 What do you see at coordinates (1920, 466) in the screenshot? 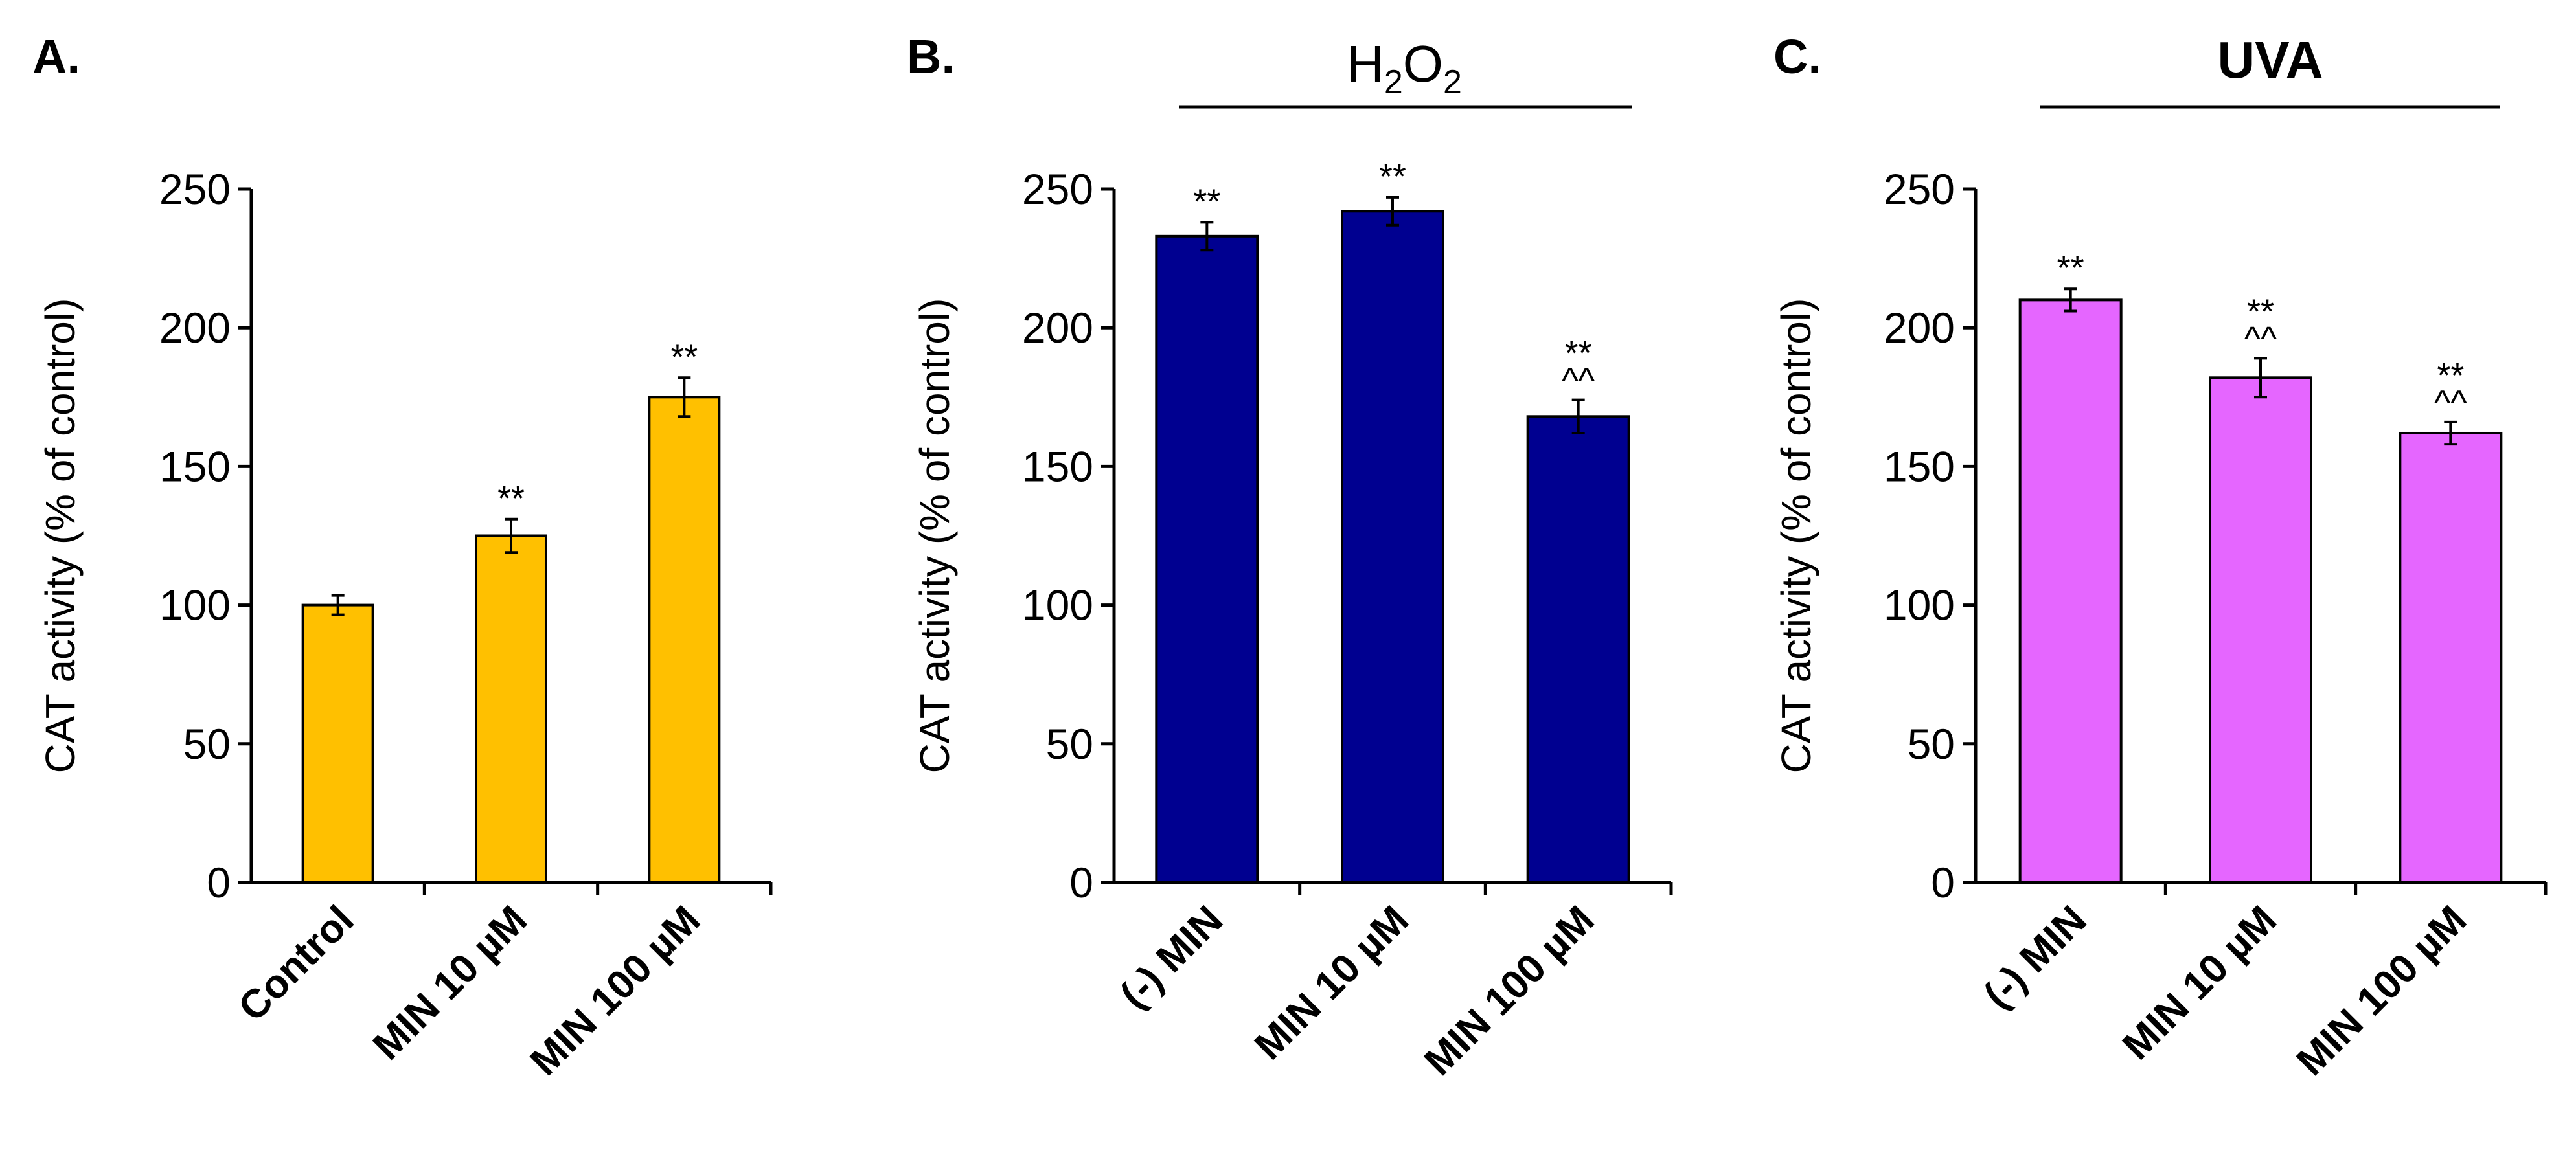
I see `panel-c-y-tick-label: 150` at bounding box center [1920, 466].